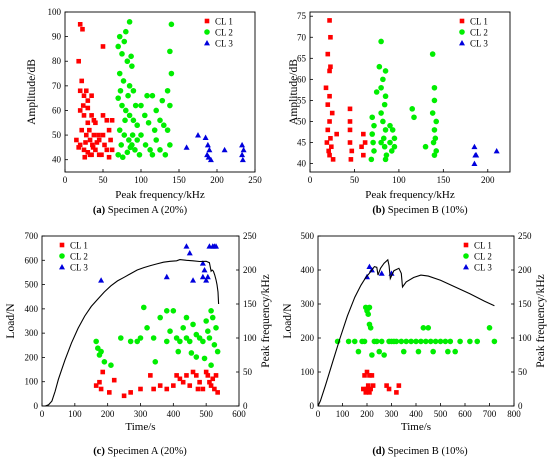  Describe the element at coordinates (318, 414) in the screenshot. I see `x-tick-label-d: 0` at that location.